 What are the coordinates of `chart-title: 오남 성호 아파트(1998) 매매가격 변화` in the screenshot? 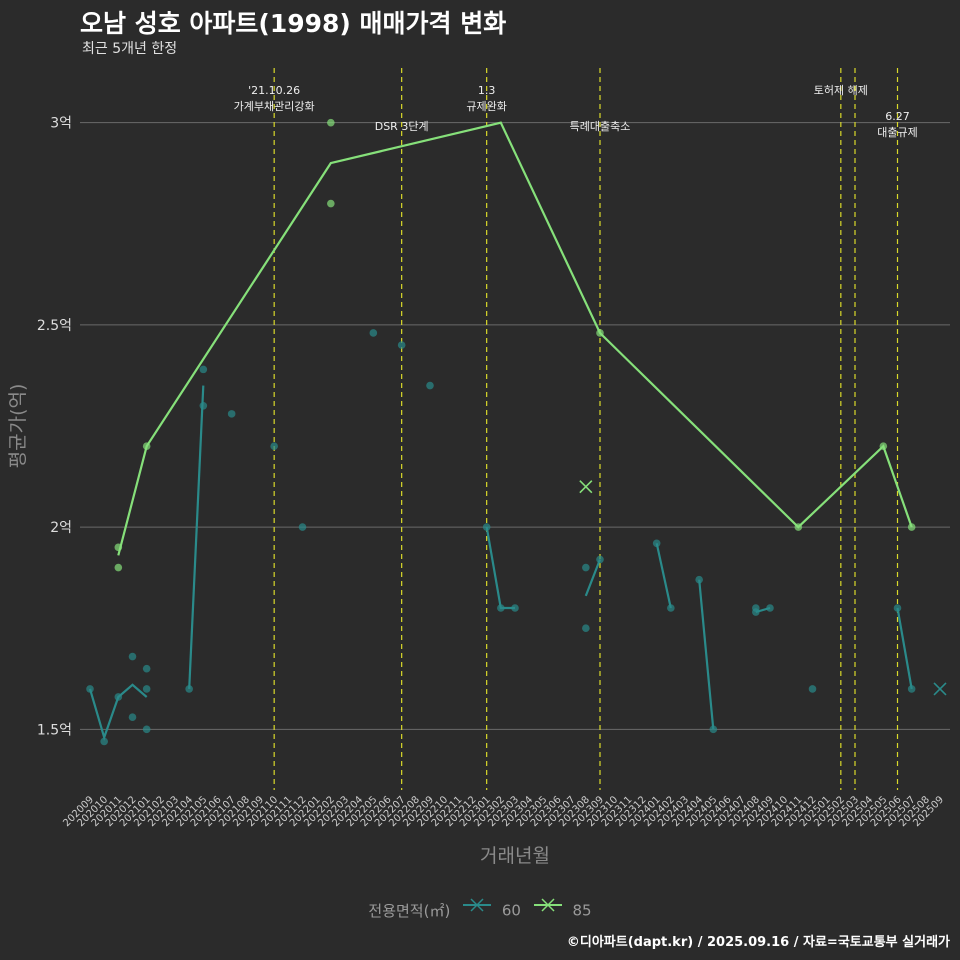 It's located at (293, 23).